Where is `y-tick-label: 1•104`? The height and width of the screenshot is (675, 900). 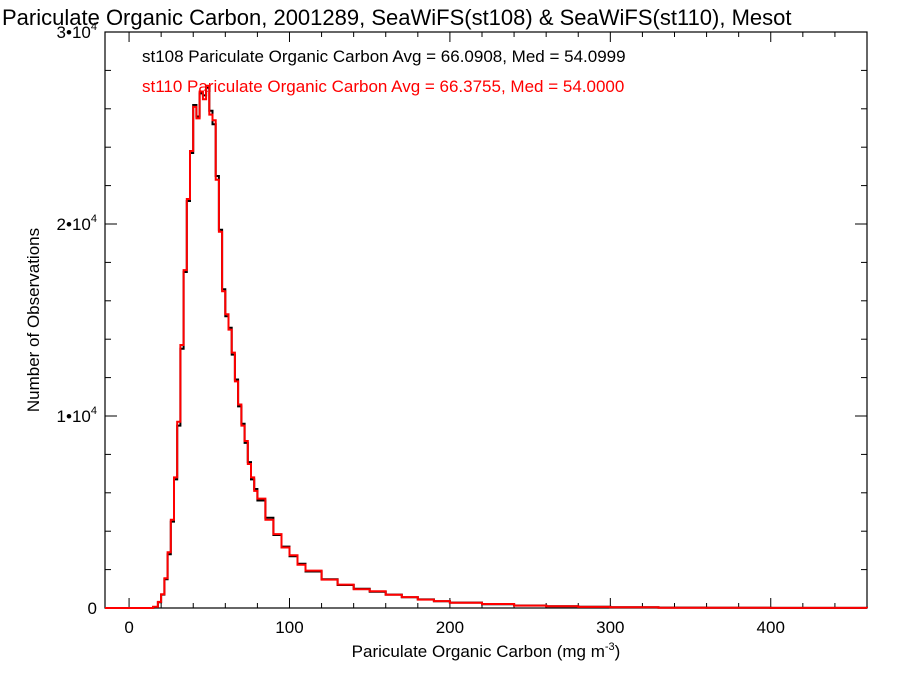 y-tick-label: 1•104 is located at coordinates (77, 415).